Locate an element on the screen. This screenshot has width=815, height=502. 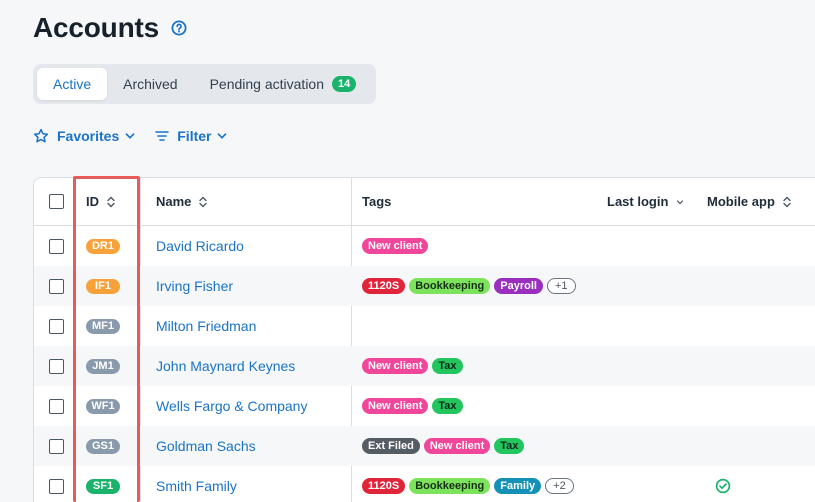
question-circle-icon is located at coordinates (179, 28).